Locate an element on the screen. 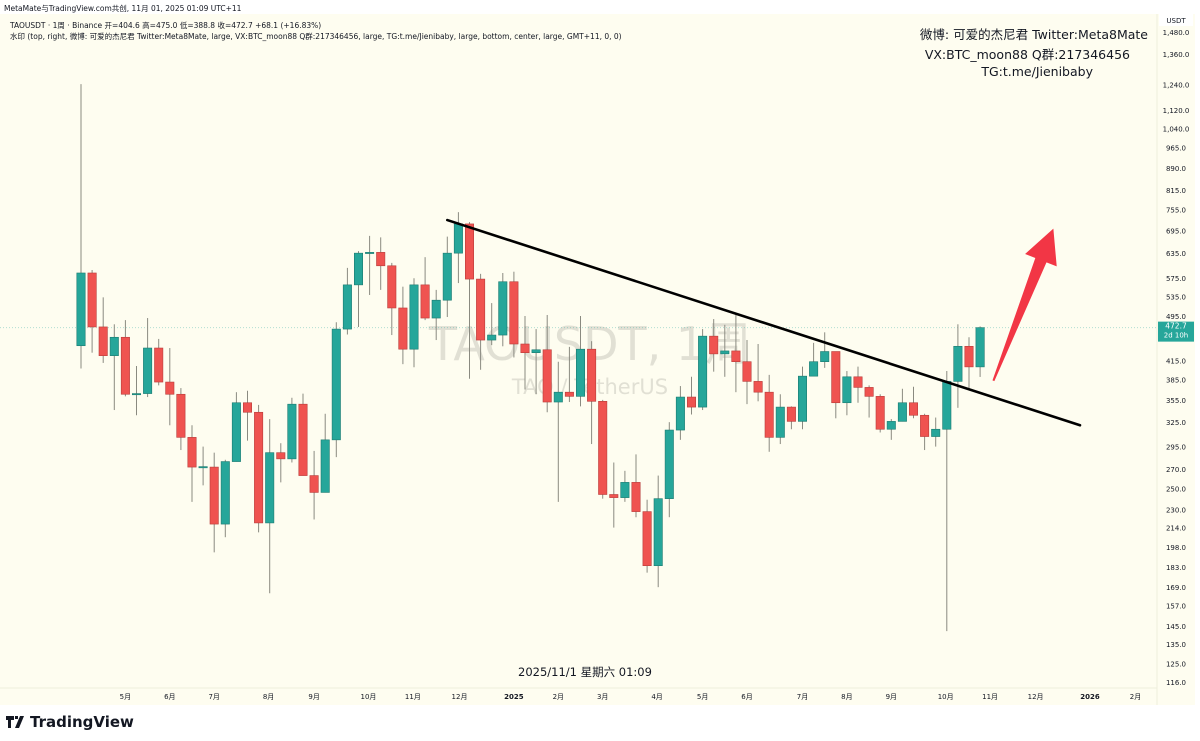  time-axis is located at coordinates (578, 696).